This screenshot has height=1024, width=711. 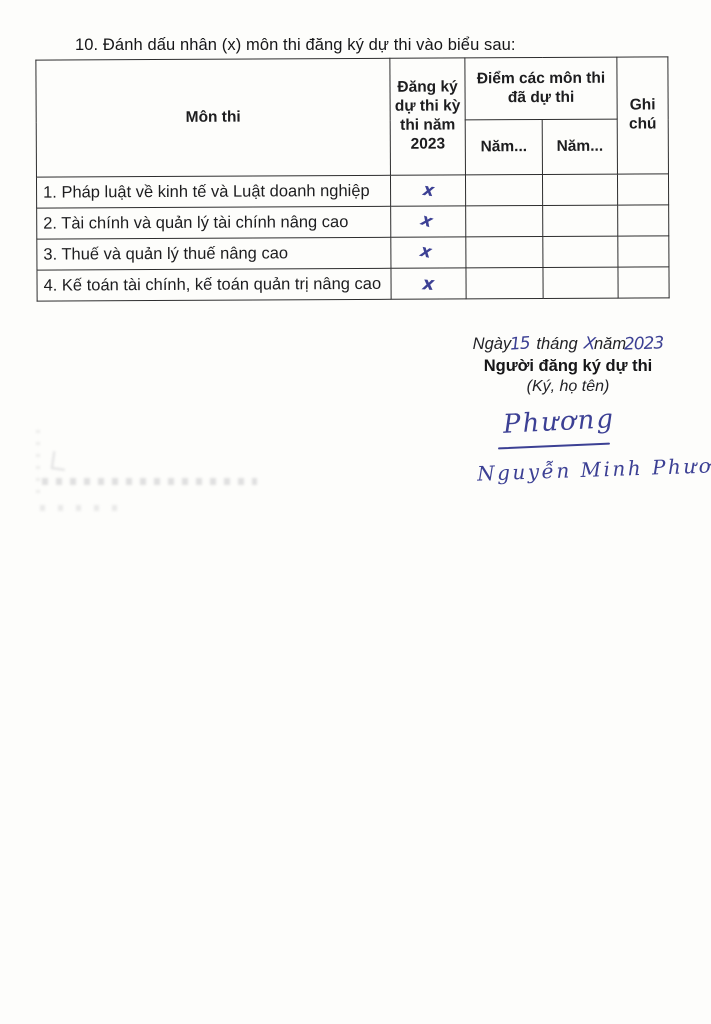 What do you see at coordinates (427, 116) in the screenshot?
I see `col-header-dang-ky: Đăng ký dự thi kỳ thi năm 2023` at bounding box center [427, 116].